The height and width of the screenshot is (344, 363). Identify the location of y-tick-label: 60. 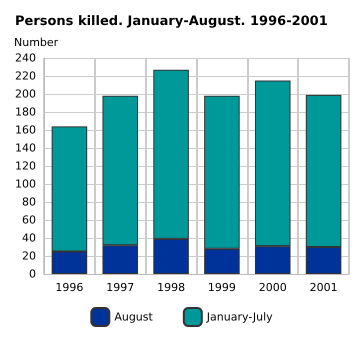
(29, 220).